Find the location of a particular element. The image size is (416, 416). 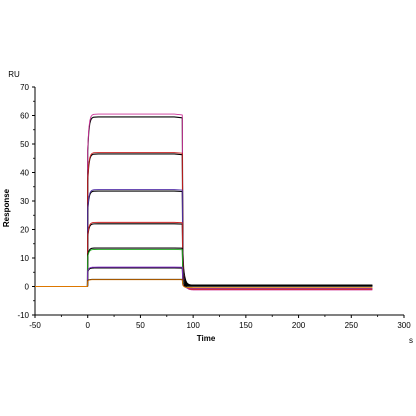

y-tick-label: 60 is located at coordinates (24, 116).